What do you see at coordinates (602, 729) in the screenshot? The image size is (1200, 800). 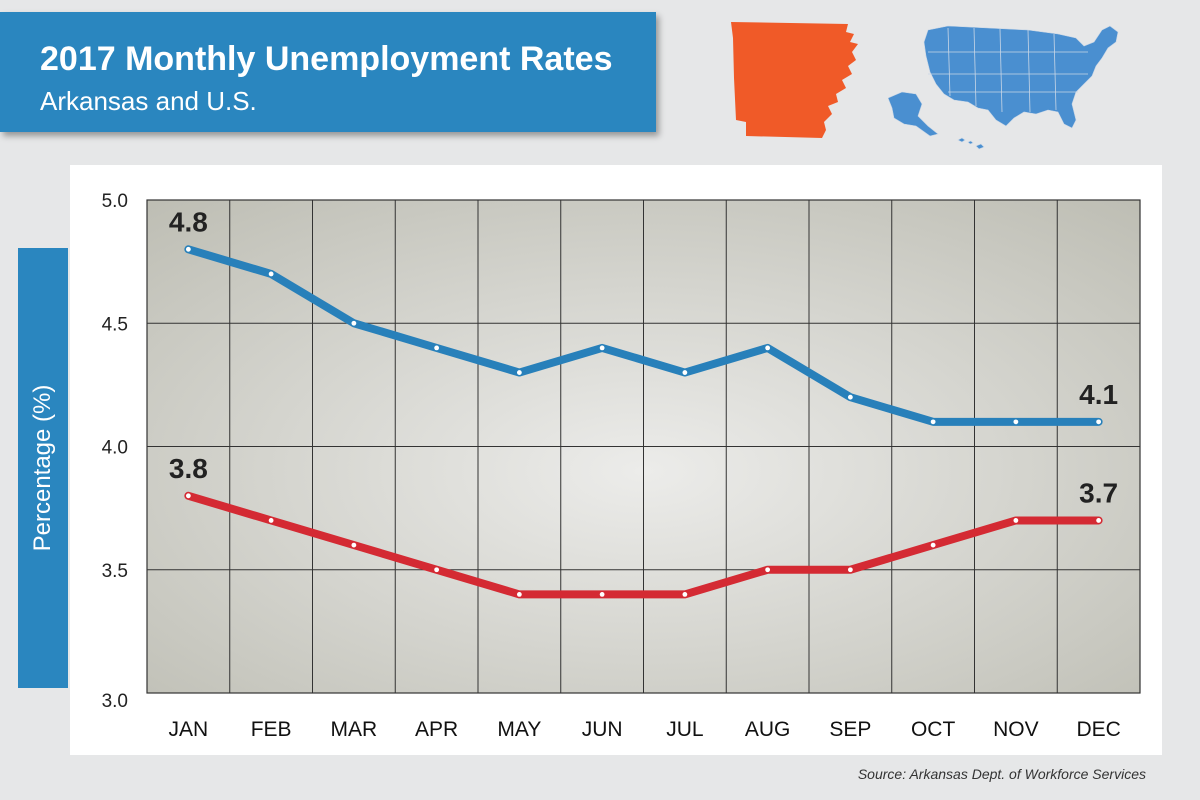 I see `x-tick-label: JUN` at bounding box center [602, 729].